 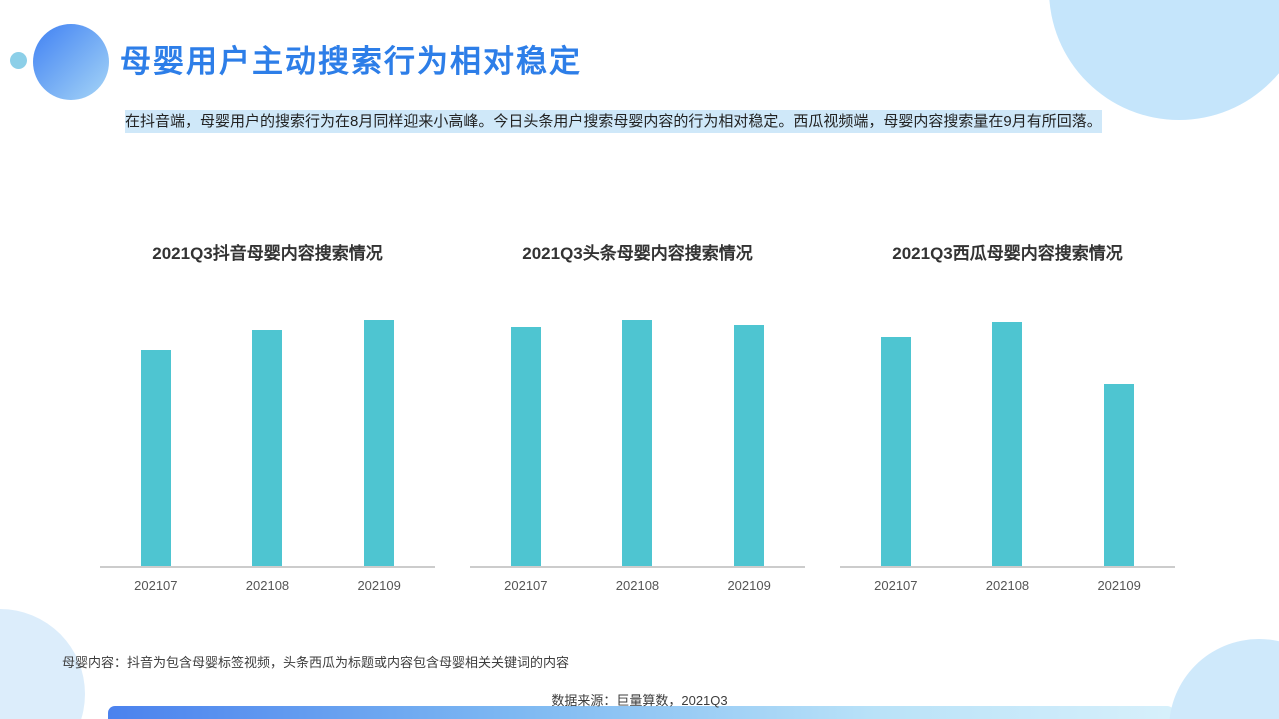 I want to click on chart-douyin: 2021Q3抖音母婴内容搜索情况 202107 202108 202109, so click(x=267, y=418).